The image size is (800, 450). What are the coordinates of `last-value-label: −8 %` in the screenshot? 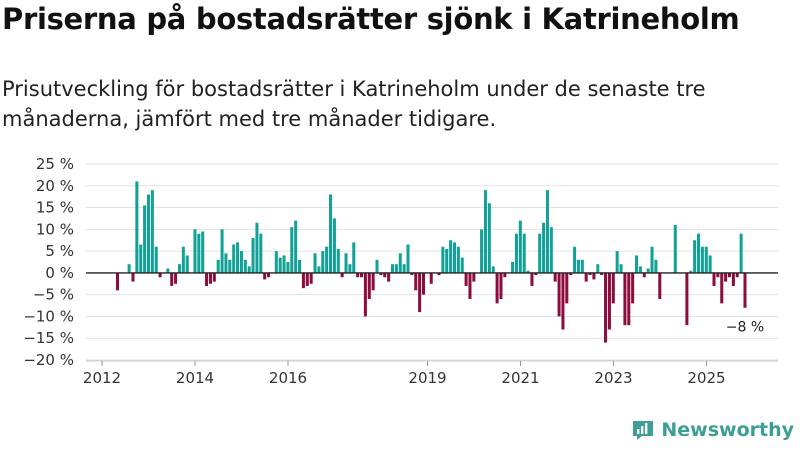 It's located at (745, 328).